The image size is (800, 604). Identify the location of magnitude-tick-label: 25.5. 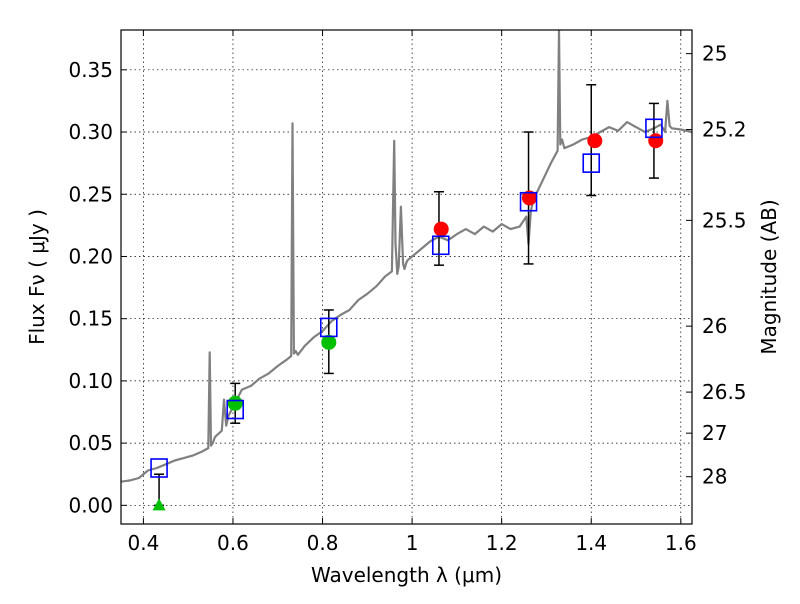
(724, 220).